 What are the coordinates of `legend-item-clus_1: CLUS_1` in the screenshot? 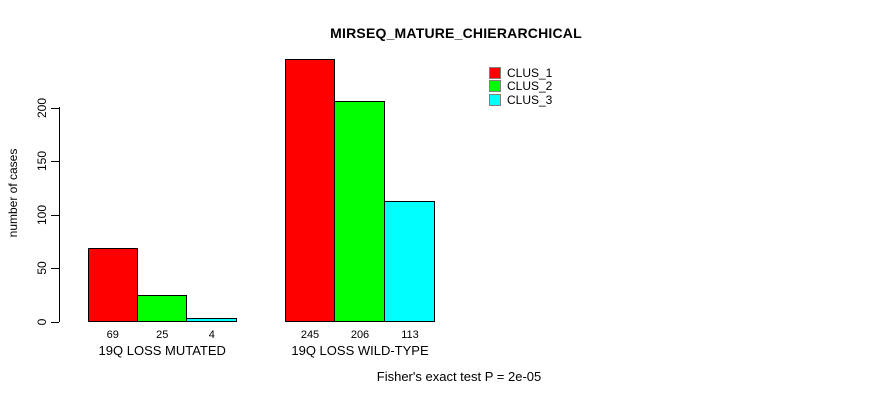 It's located at (520, 73).